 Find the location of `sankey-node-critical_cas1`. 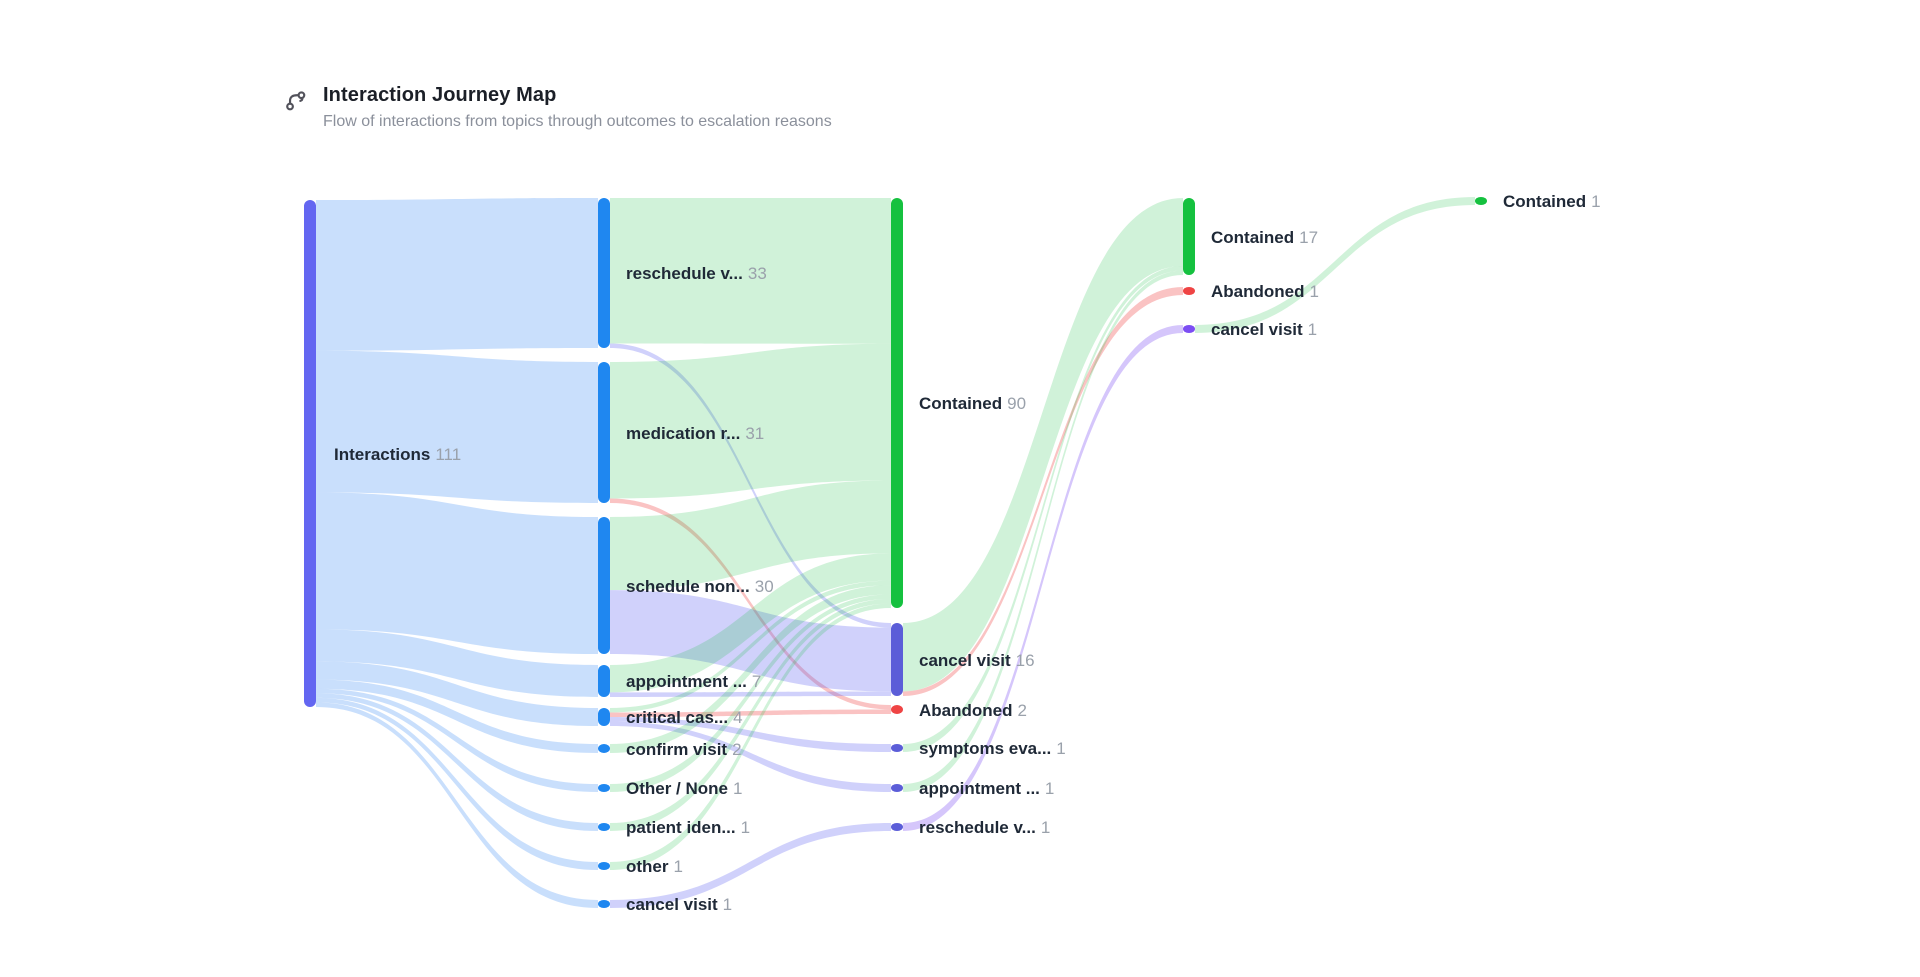

sankey-node-critical_cas1 is located at coordinates (604, 717).